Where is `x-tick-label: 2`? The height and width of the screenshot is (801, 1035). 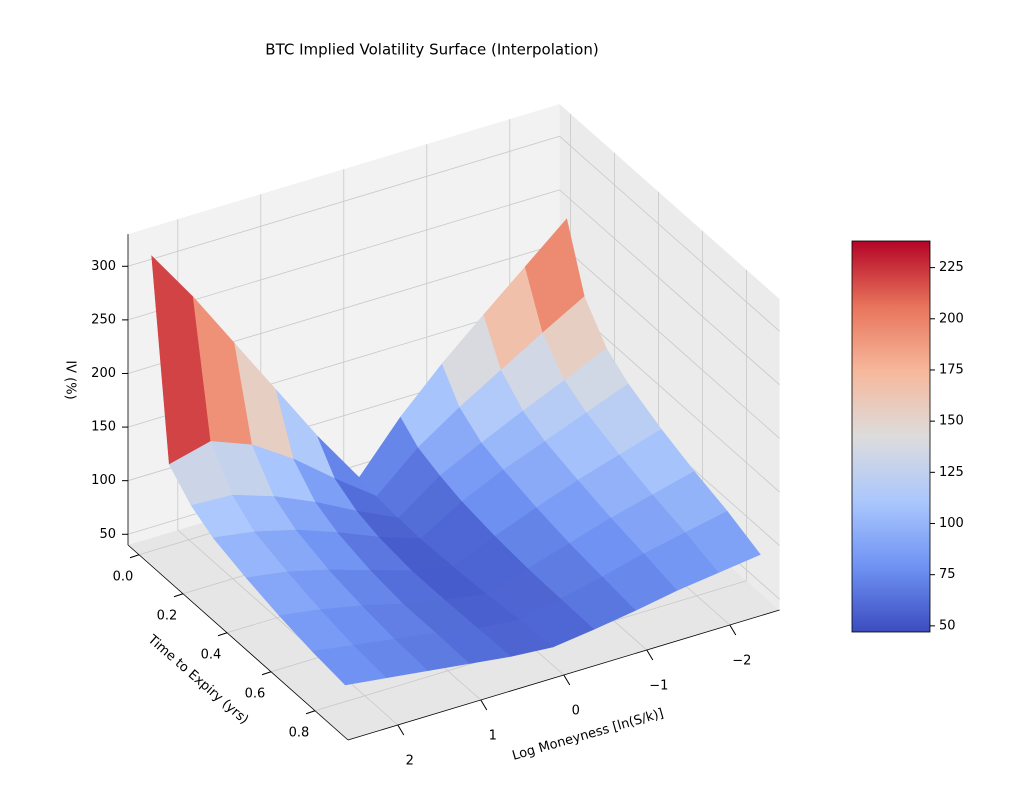
x-tick-label: 2 is located at coordinates (410, 761).